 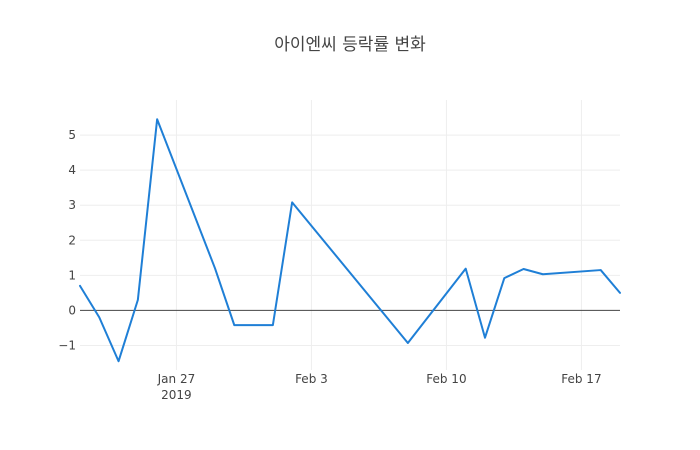 What do you see at coordinates (72, 205) in the screenshot?
I see `y-tick-label: 3` at bounding box center [72, 205].